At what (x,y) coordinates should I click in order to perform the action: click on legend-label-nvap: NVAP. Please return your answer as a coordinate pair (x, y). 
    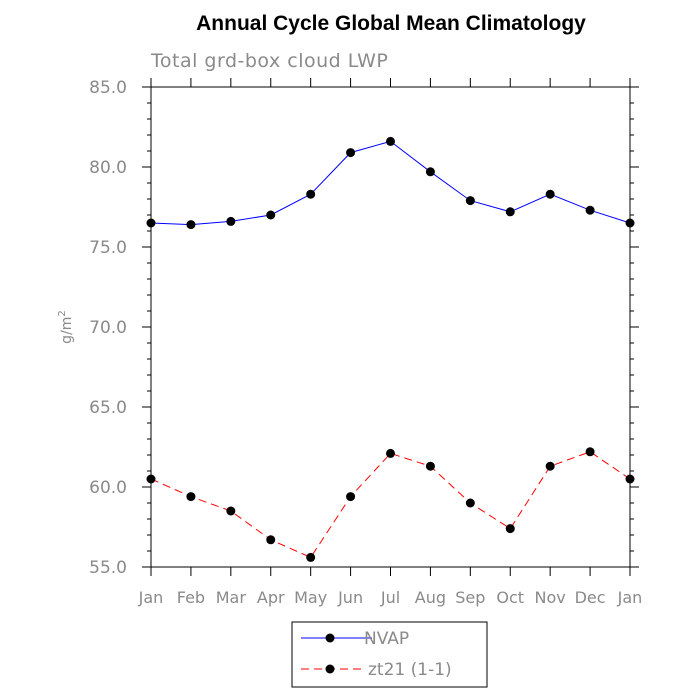
    Looking at the image, I should click on (386, 639).